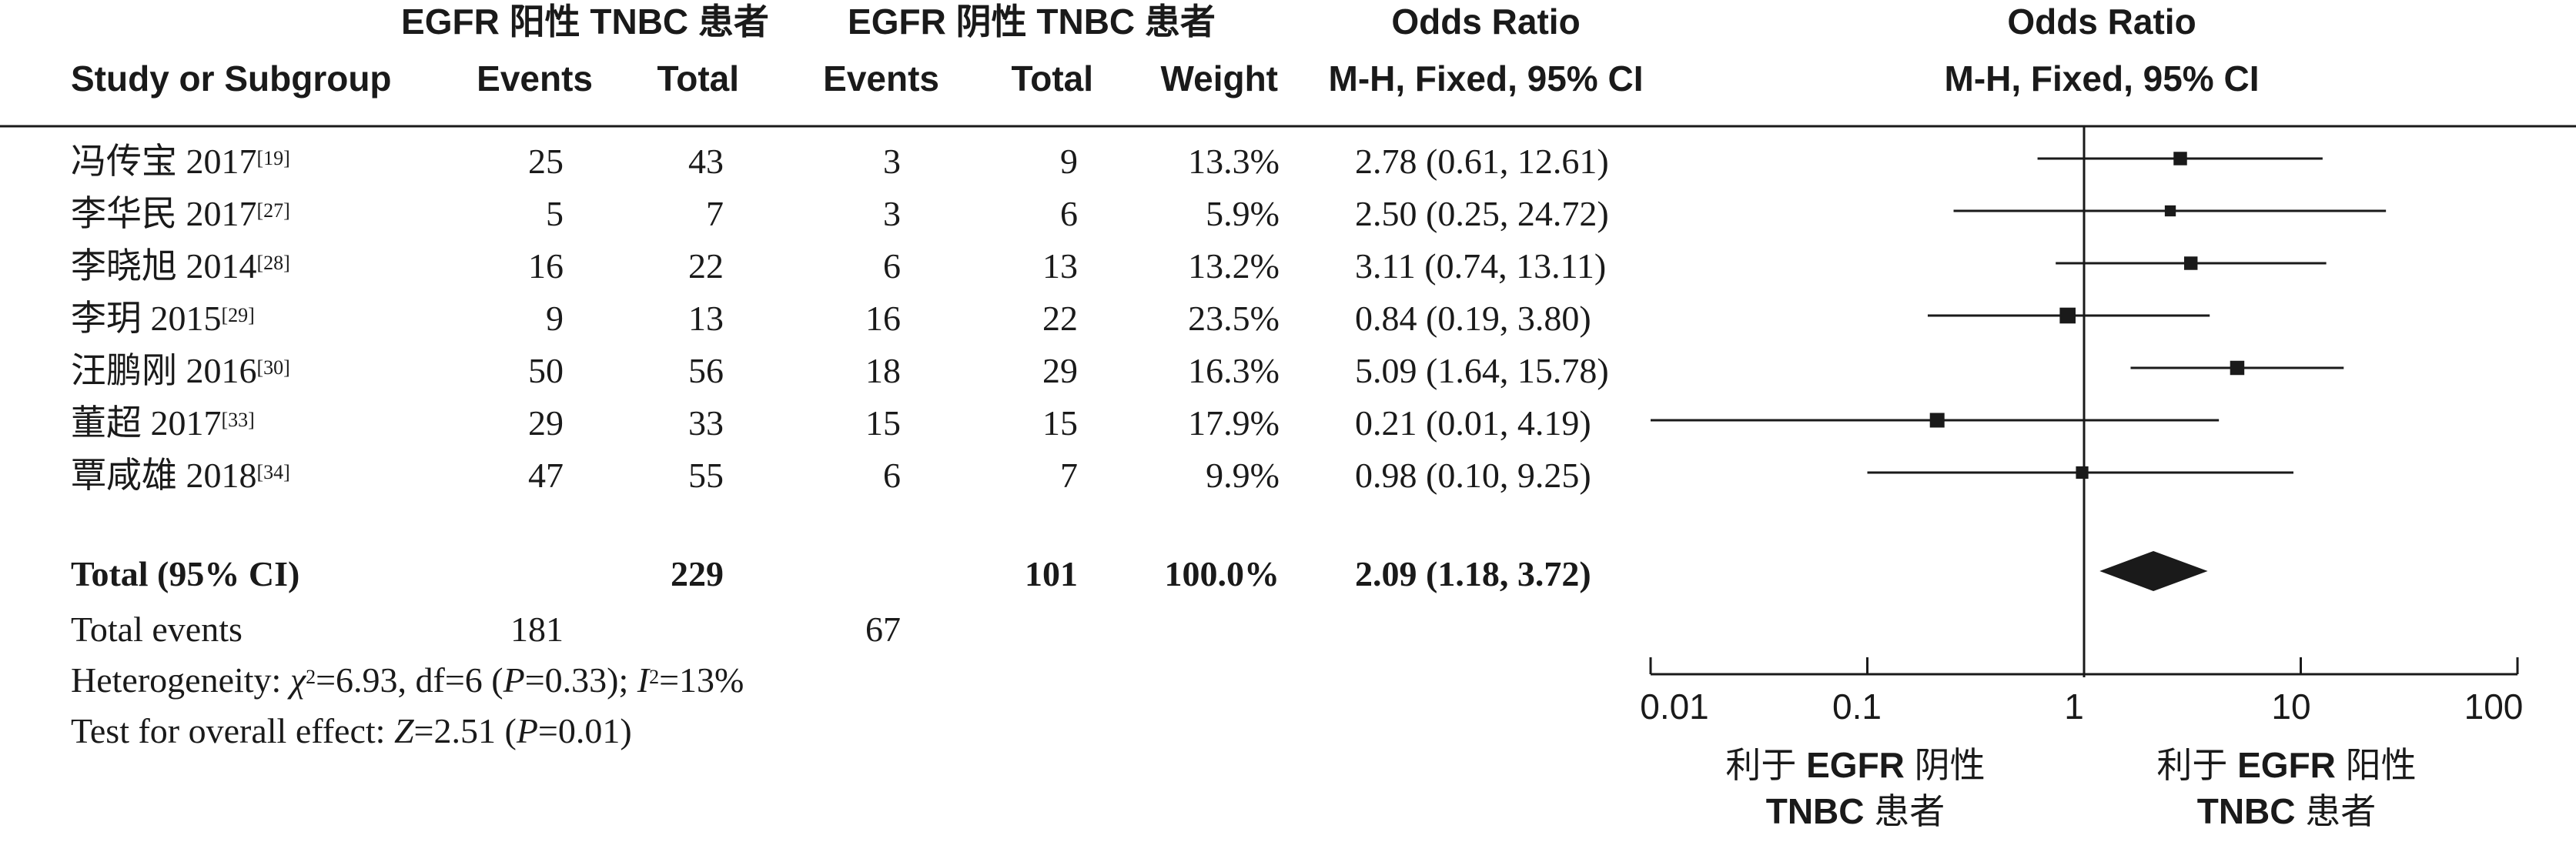  What do you see at coordinates (1069, 475) in the screenshot?
I see `total2-cell: 7` at bounding box center [1069, 475].